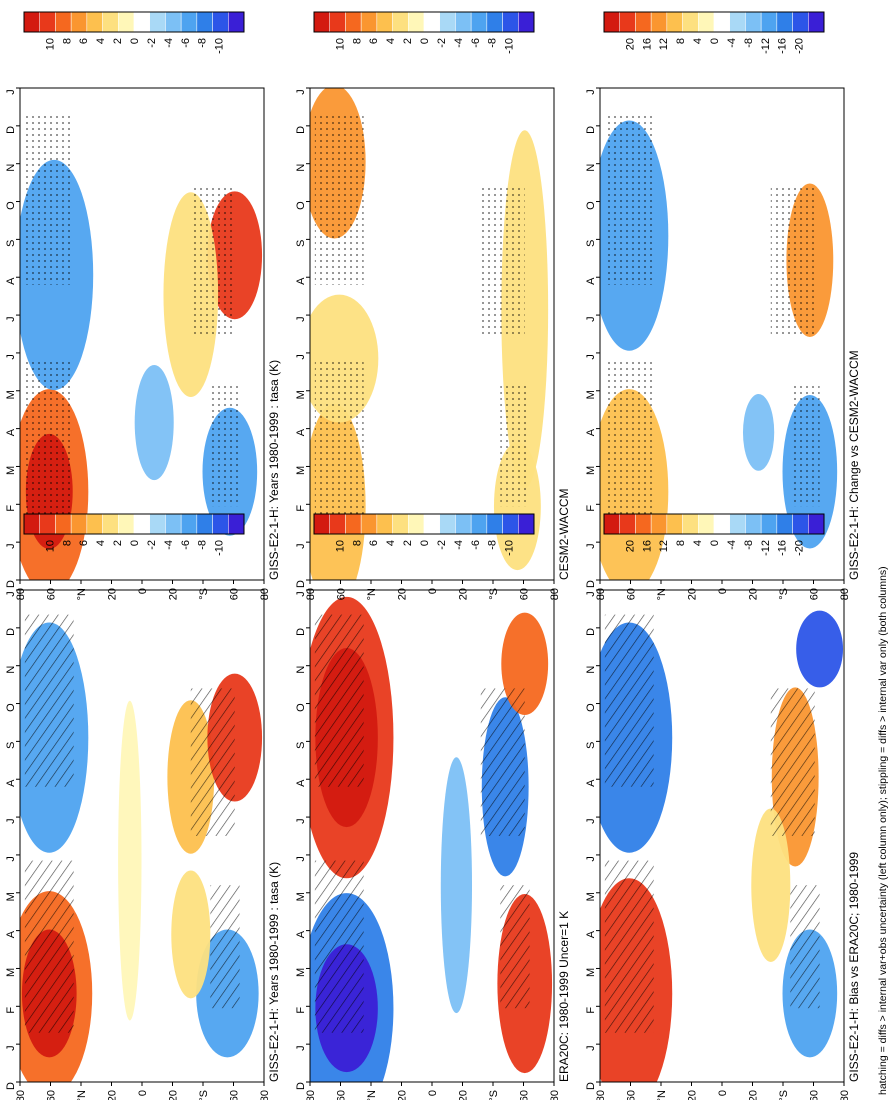 The height and width of the screenshot is (1100, 891). What do you see at coordinates (152, 545) in the screenshot?
I see `colorbar-tick-label: -2` at bounding box center [152, 545].